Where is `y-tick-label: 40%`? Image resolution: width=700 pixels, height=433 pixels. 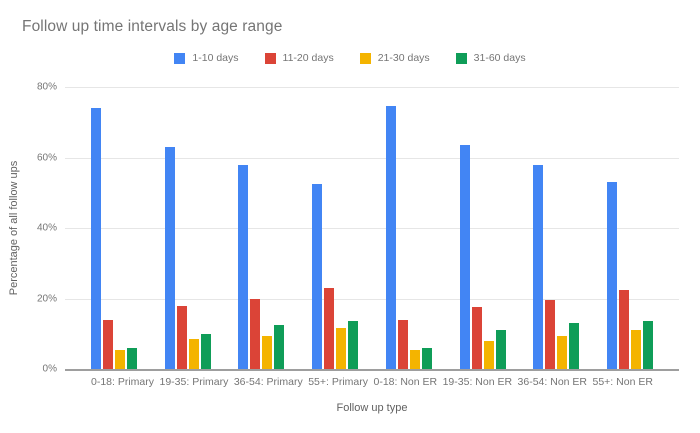
y-tick-label: 40% is located at coordinates (46, 228).